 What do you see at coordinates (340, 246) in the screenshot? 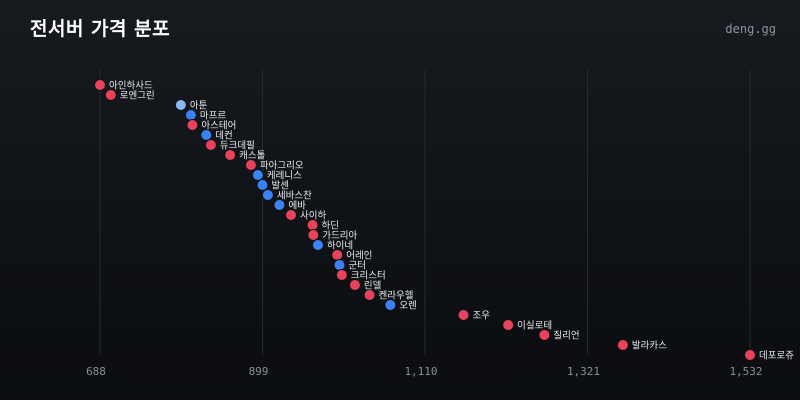
I see `point-label: 하이네` at bounding box center [340, 246].